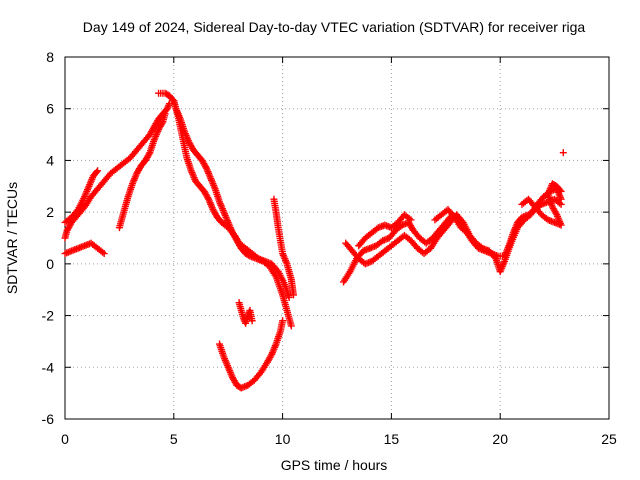  I want to click on x-tick-label: 15, so click(392, 439).